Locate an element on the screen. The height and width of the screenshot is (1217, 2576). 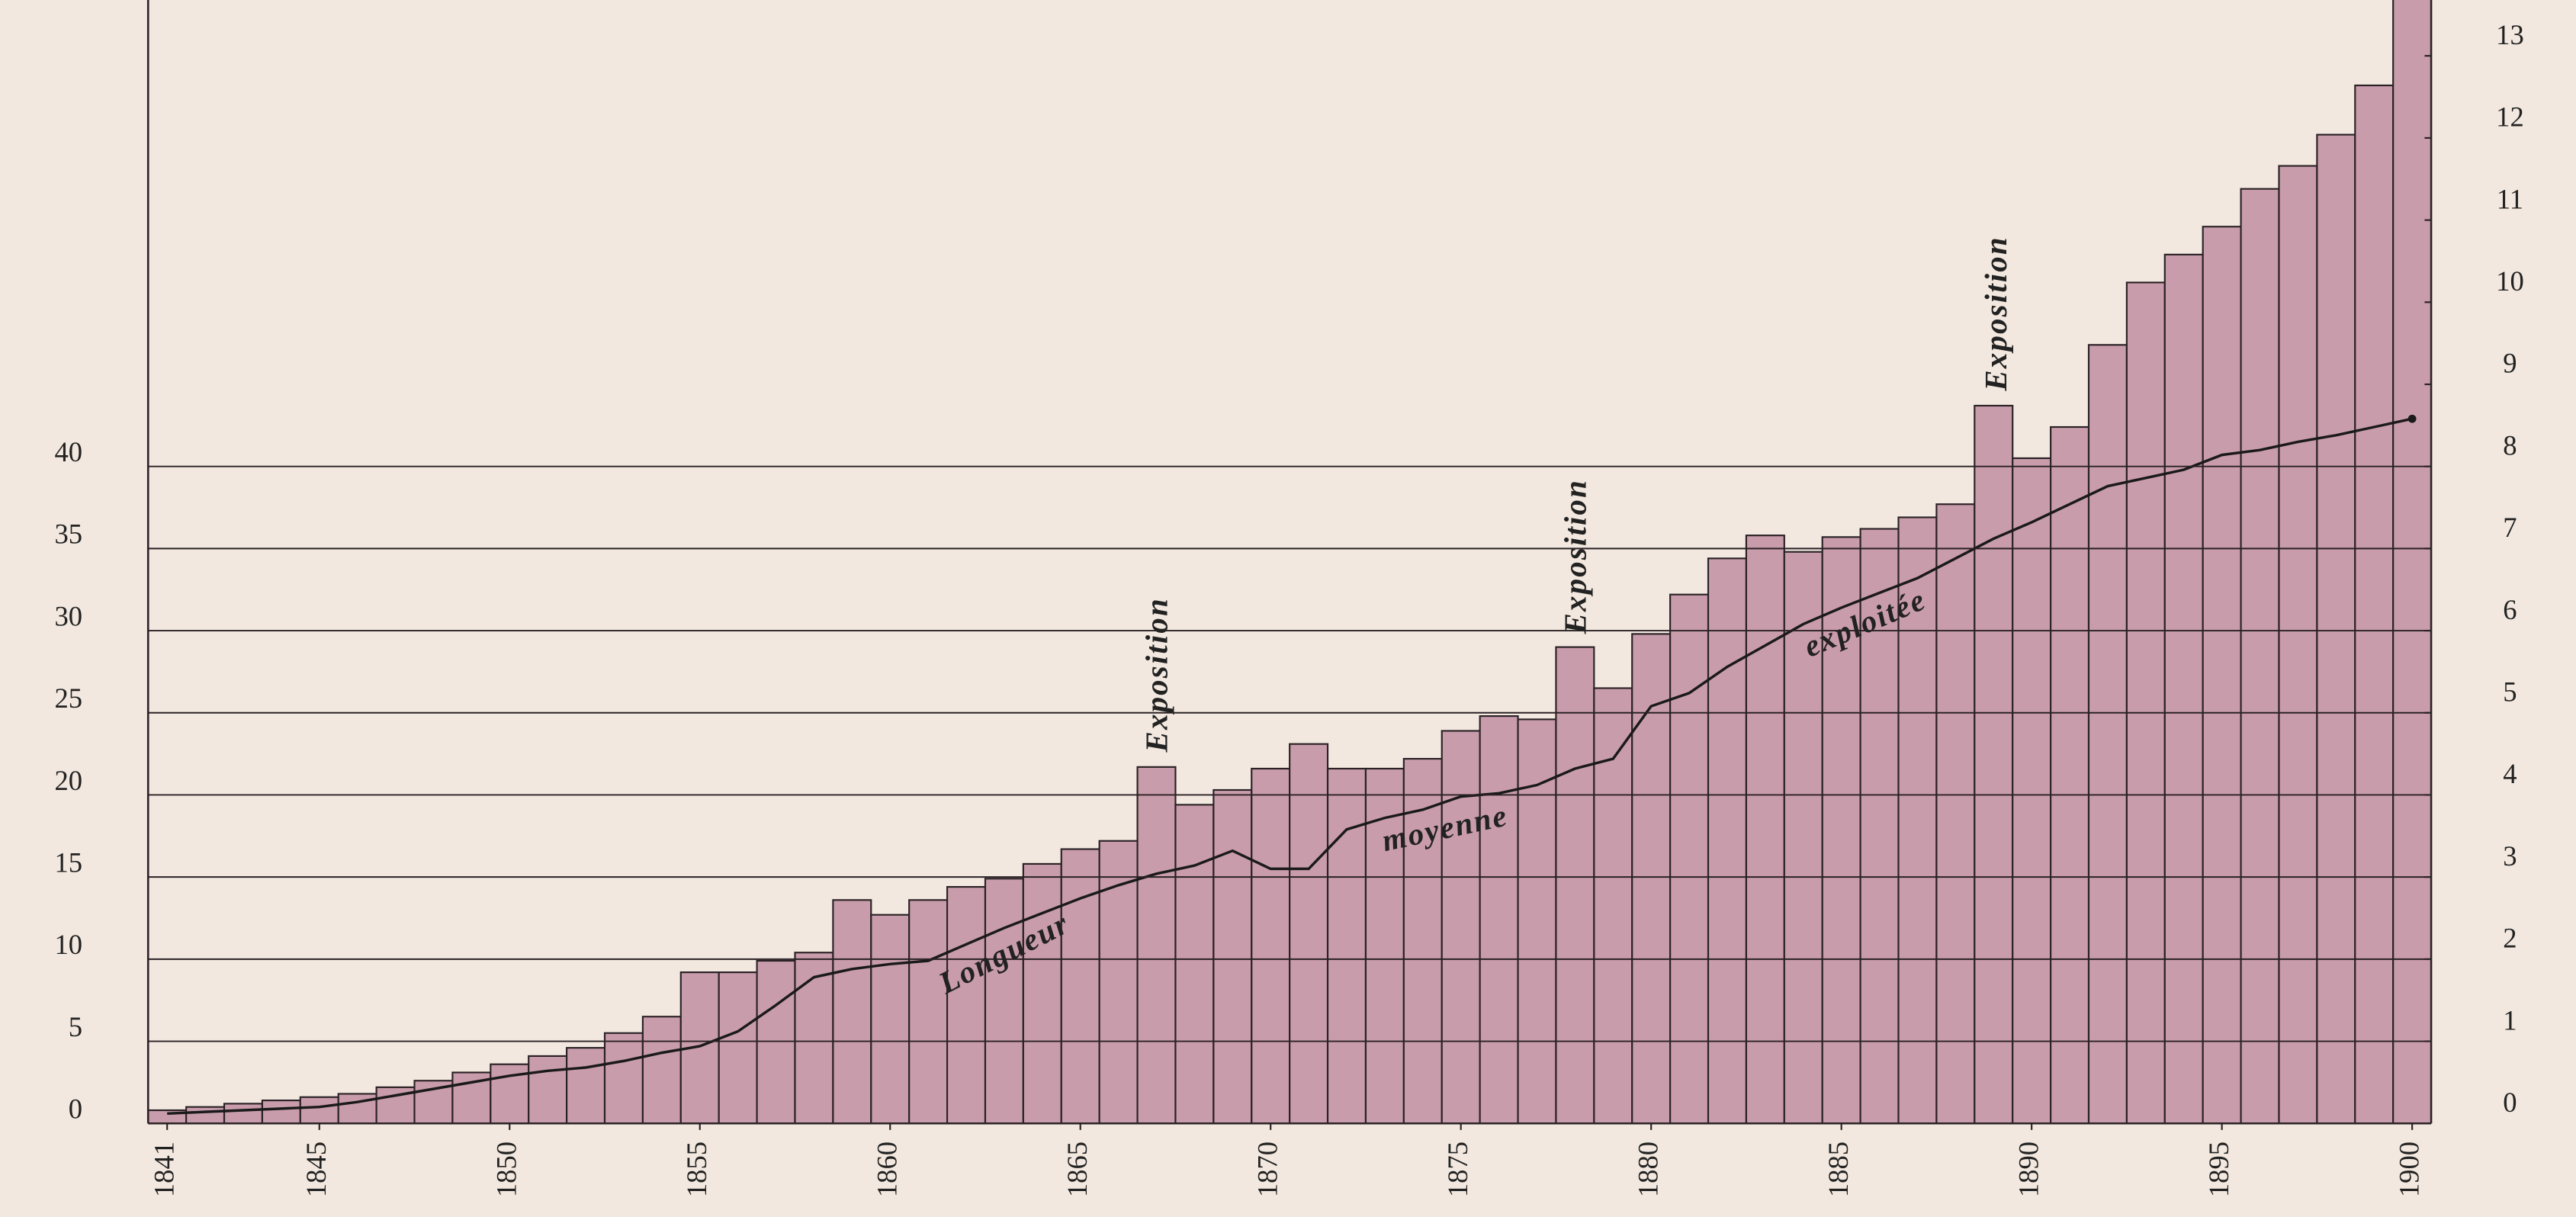
x-tick-label: 1845 is located at coordinates (316, 1169).